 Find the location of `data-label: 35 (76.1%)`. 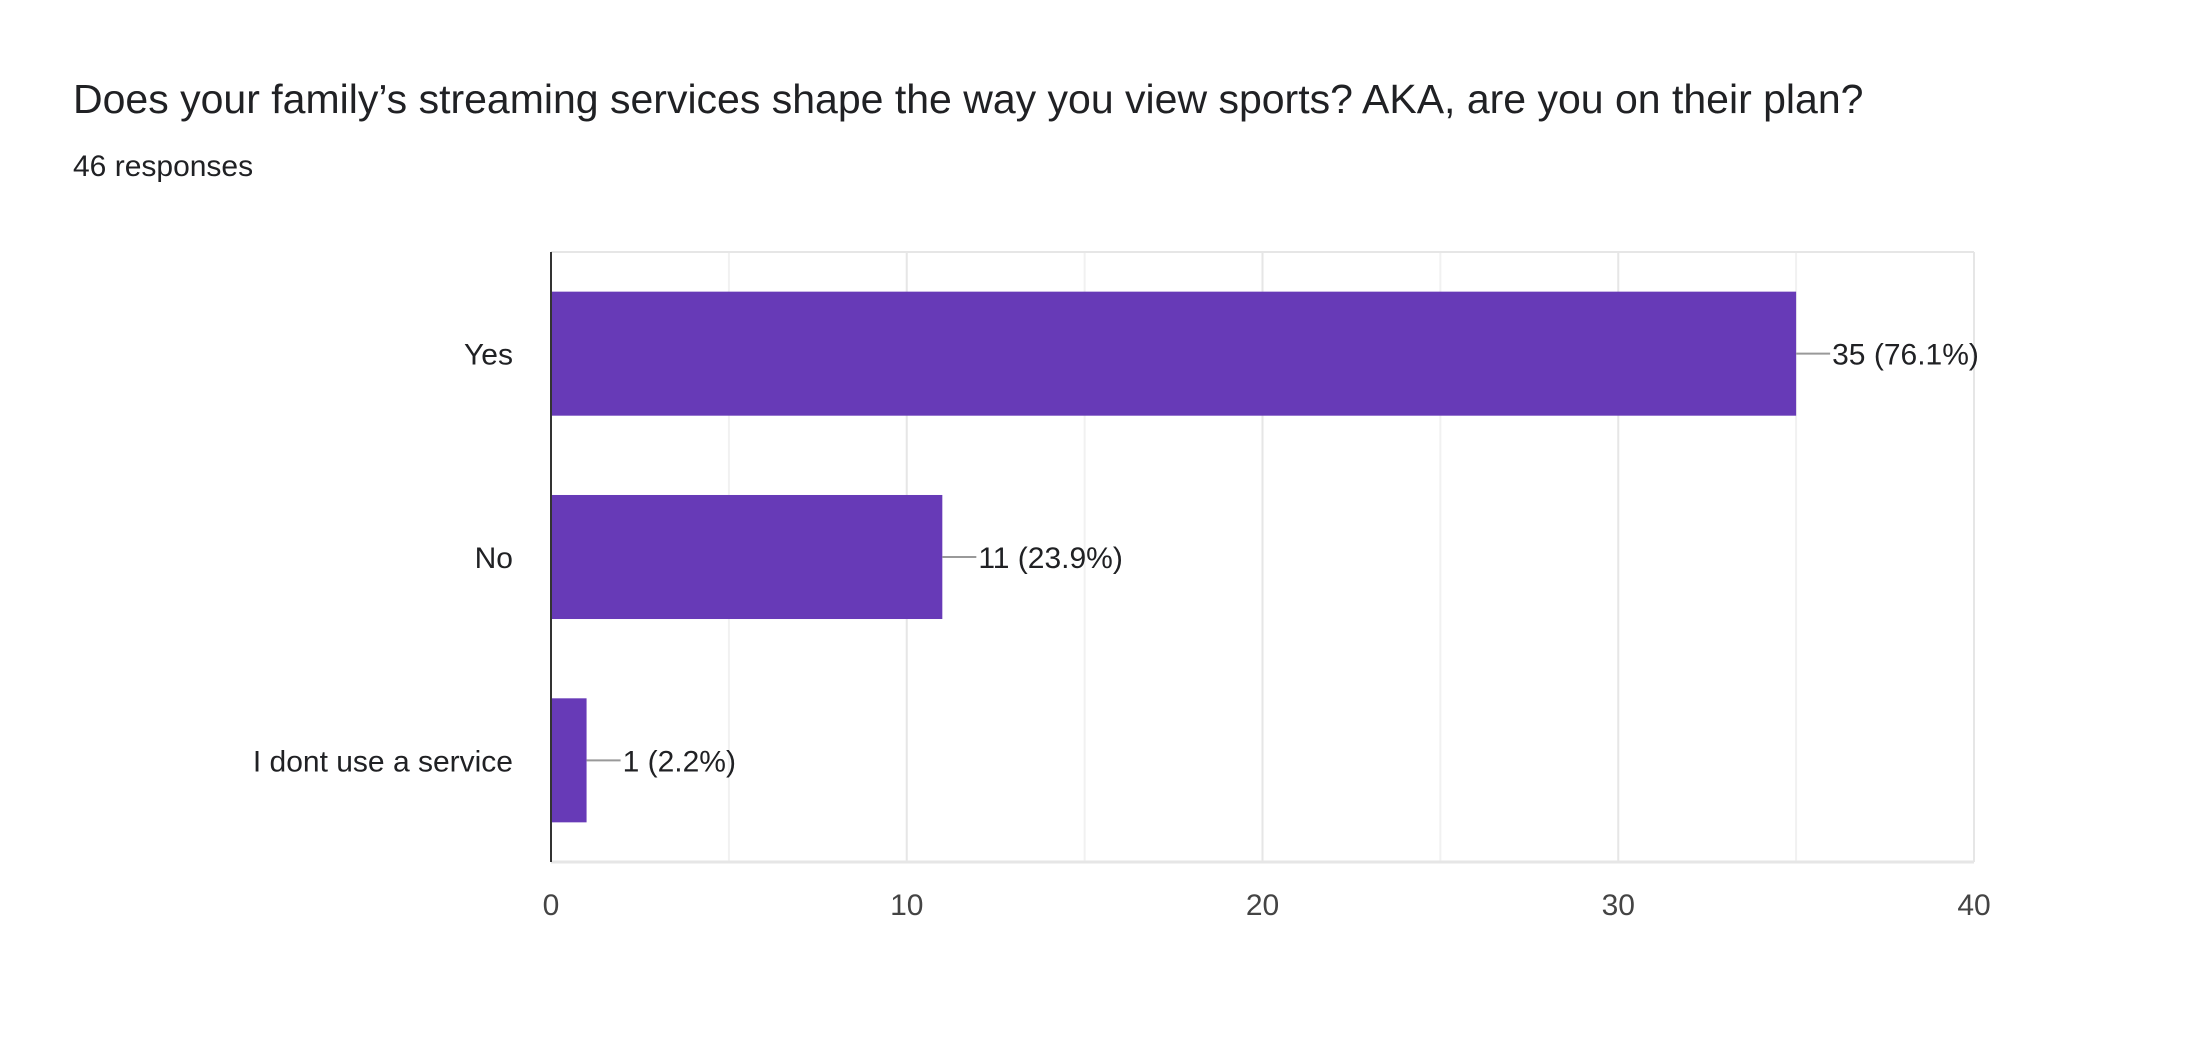

data-label: 35 (76.1%) is located at coordinates (1905, 355).